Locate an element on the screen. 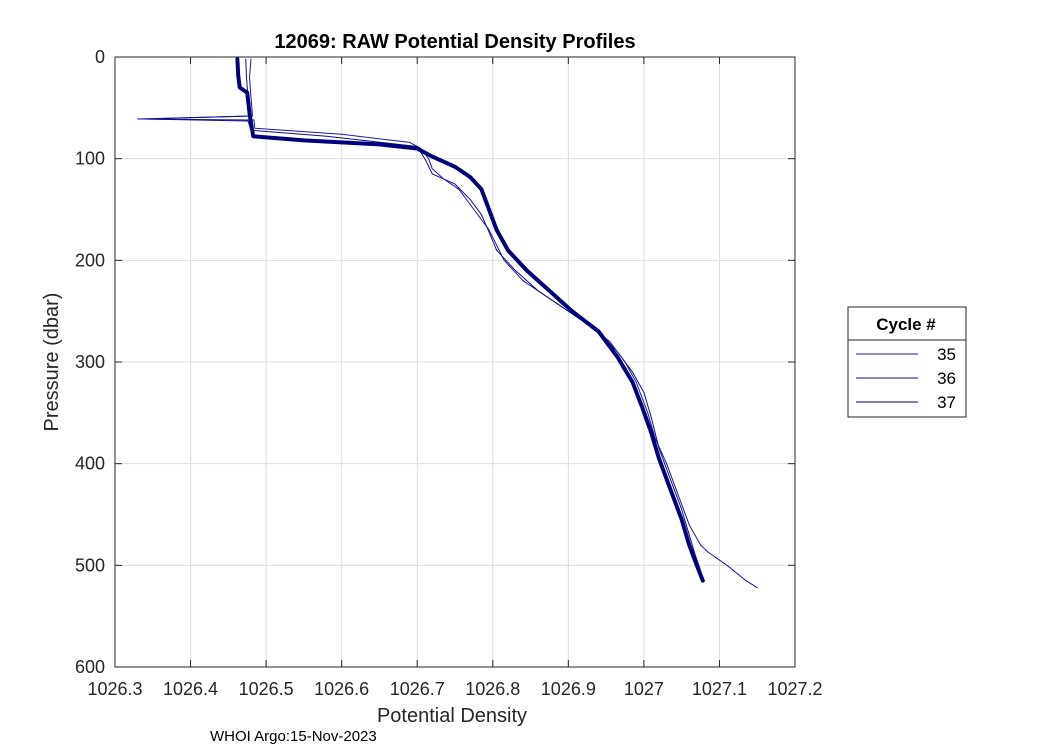 The image size is (1050, 750). x-tick-label: 1026.4 is located at coordinates (190, 689).